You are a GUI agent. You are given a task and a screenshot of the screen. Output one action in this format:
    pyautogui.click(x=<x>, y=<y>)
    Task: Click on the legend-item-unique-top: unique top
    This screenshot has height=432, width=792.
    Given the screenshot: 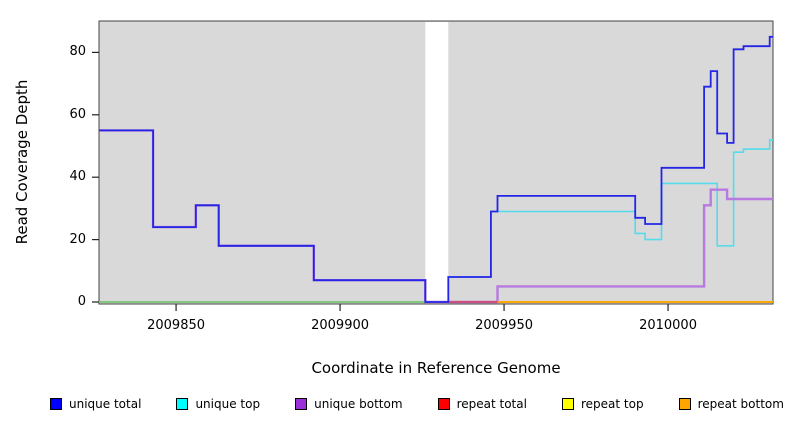 What is the action you would take?
    pyautogui.click(x=218, y=404)
    